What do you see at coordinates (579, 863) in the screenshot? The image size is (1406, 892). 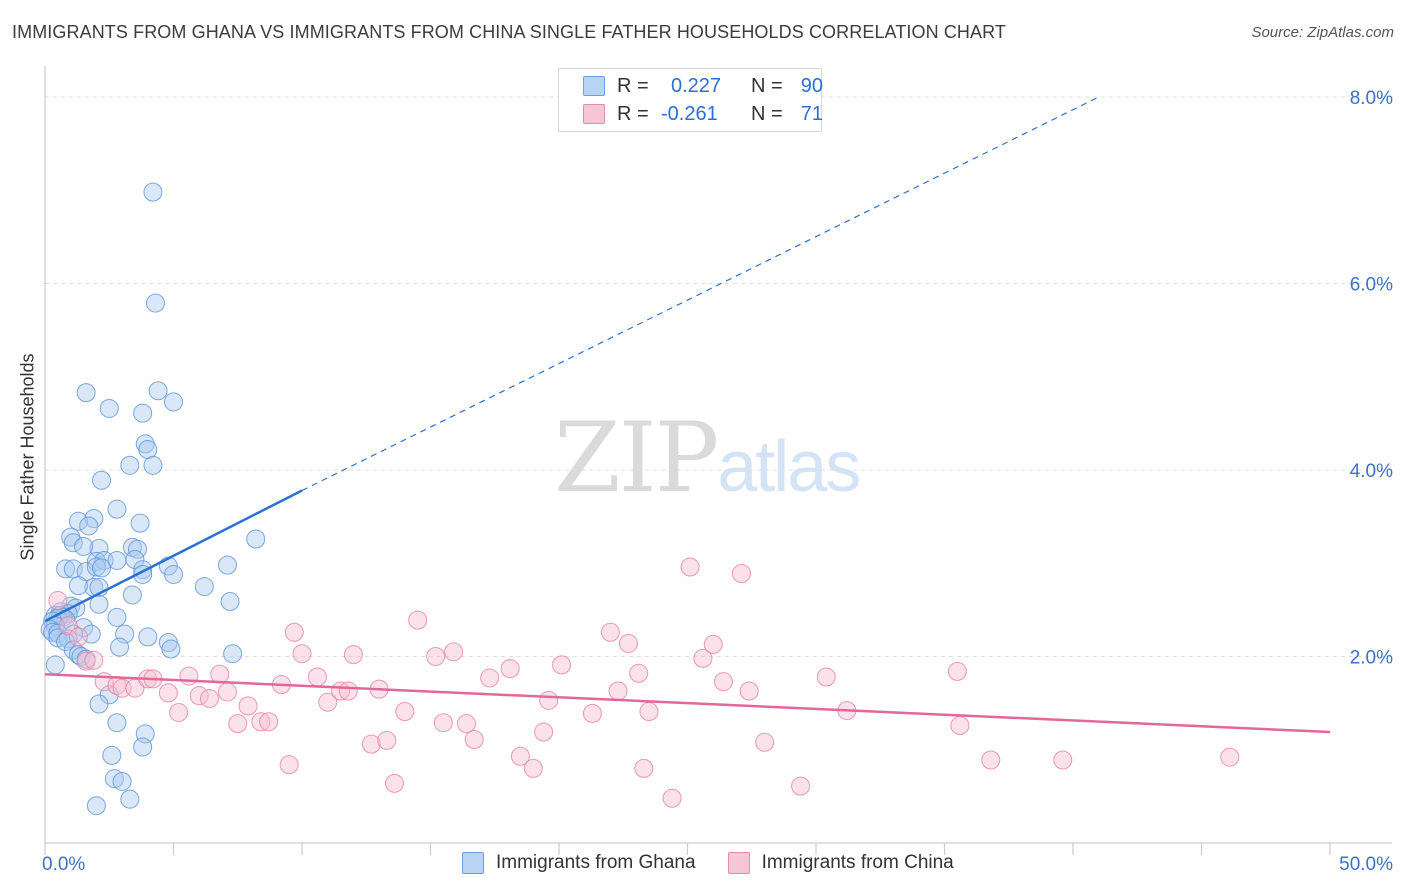 I see `legend-item-ghana: Immigrants from Ghana` at bounding box center [579, 863].